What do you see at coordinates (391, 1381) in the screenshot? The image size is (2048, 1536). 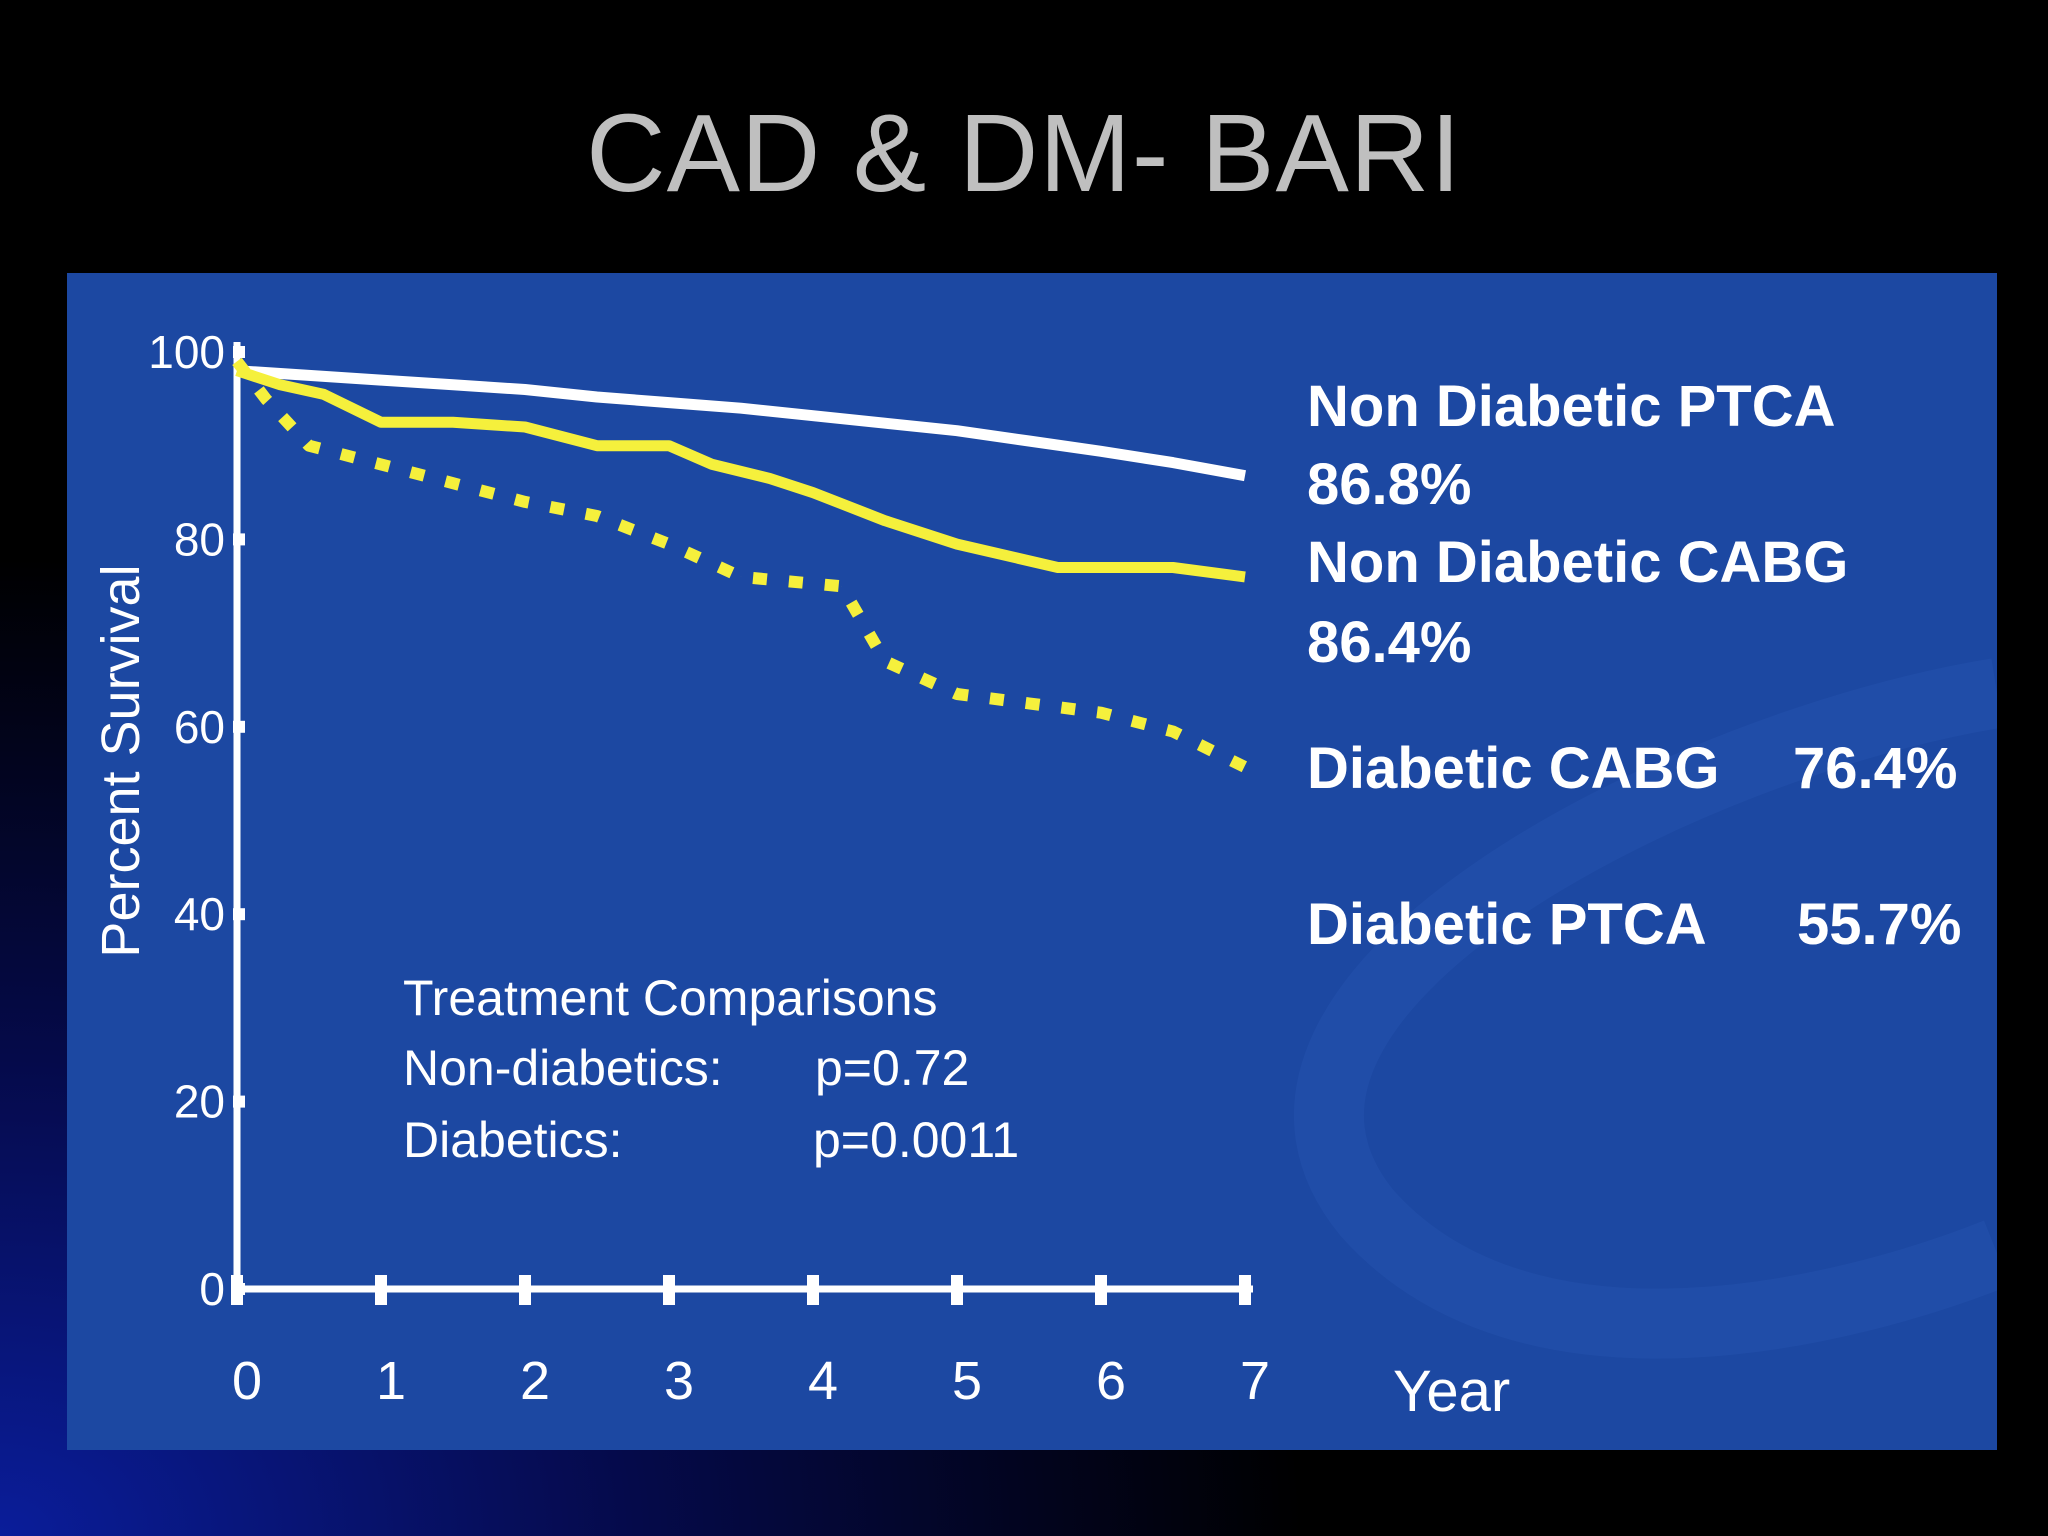 I see `x-tick-label: 1` at bounding box center [391, 1381].